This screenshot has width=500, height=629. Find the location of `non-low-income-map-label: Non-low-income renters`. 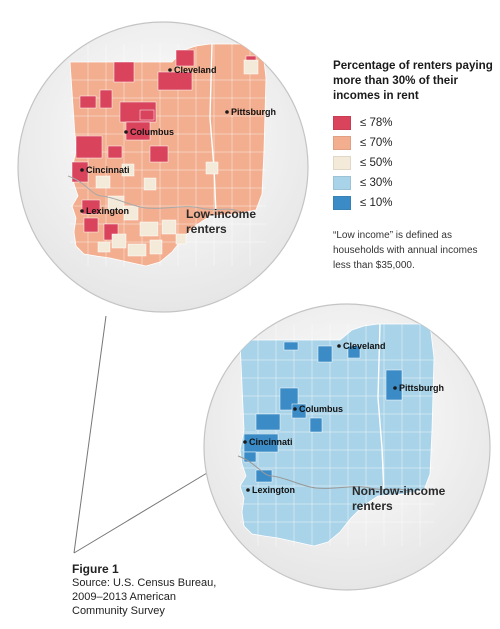

non-low-income-map-label: Non-low-income renters is located at coordinates (399, 498).